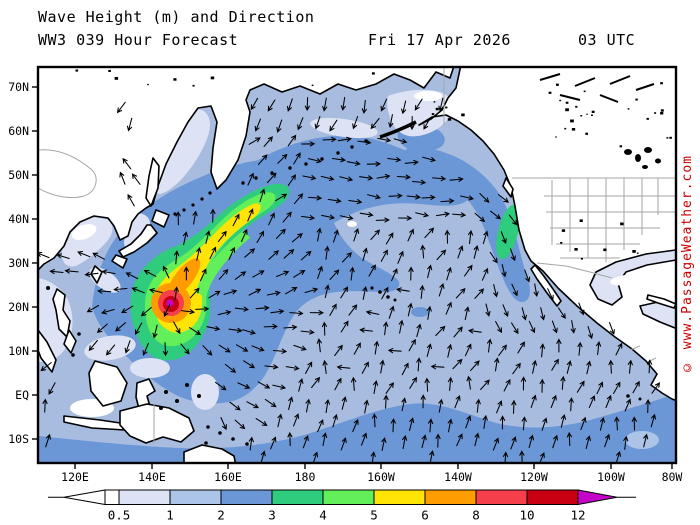  I want to click on legend-value-2: 2, so click(221, 515).